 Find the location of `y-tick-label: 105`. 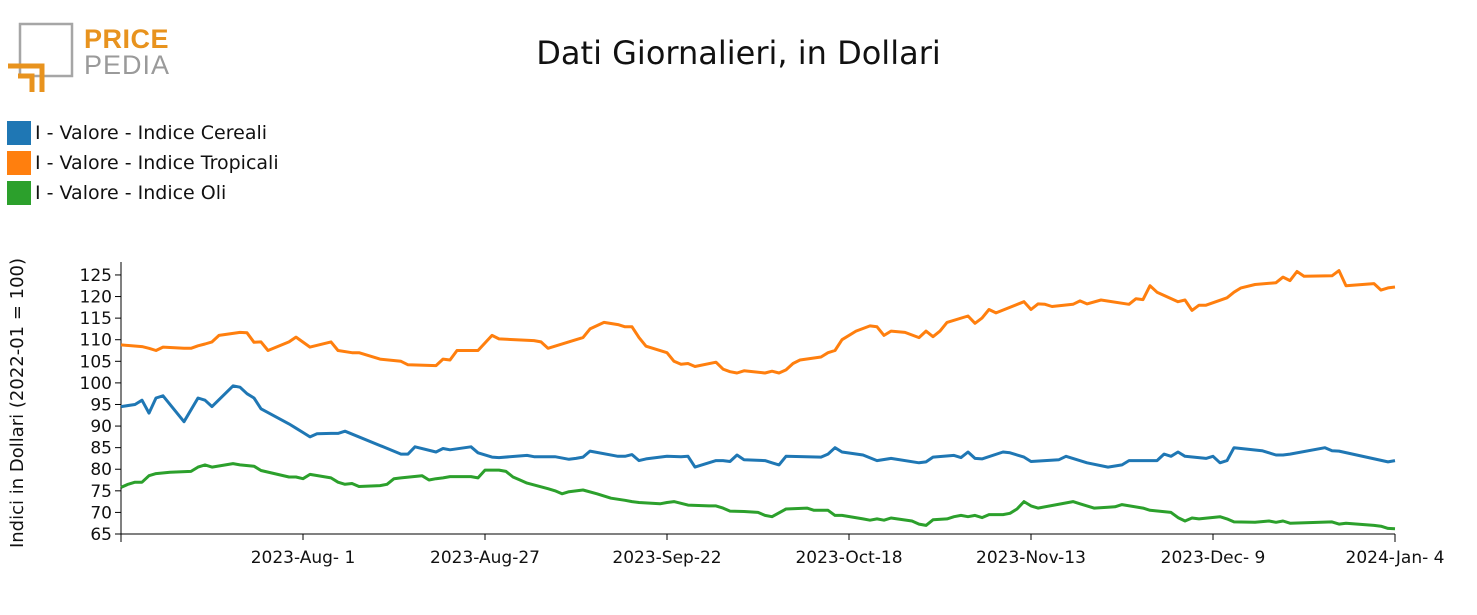

y-tick-label: 105 is located at coordinates (96, 362).